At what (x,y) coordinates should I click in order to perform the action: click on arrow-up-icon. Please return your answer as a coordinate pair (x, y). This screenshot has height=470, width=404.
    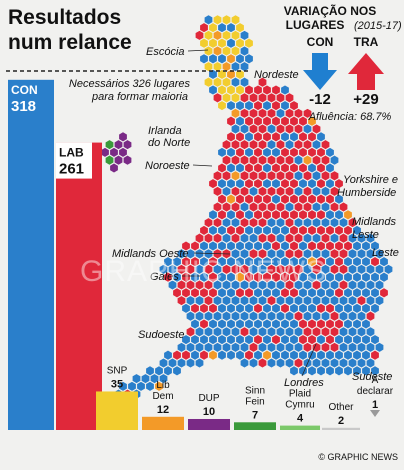
    Looking at the image, I should click on (366, 71).